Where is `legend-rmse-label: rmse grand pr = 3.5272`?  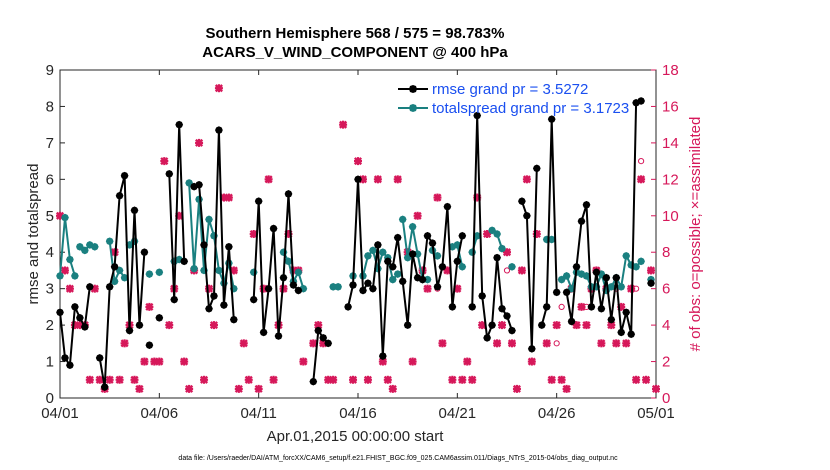 legend-rmse-label: rmse grand pr = 3.5272 is located at coordinates (510, 89).